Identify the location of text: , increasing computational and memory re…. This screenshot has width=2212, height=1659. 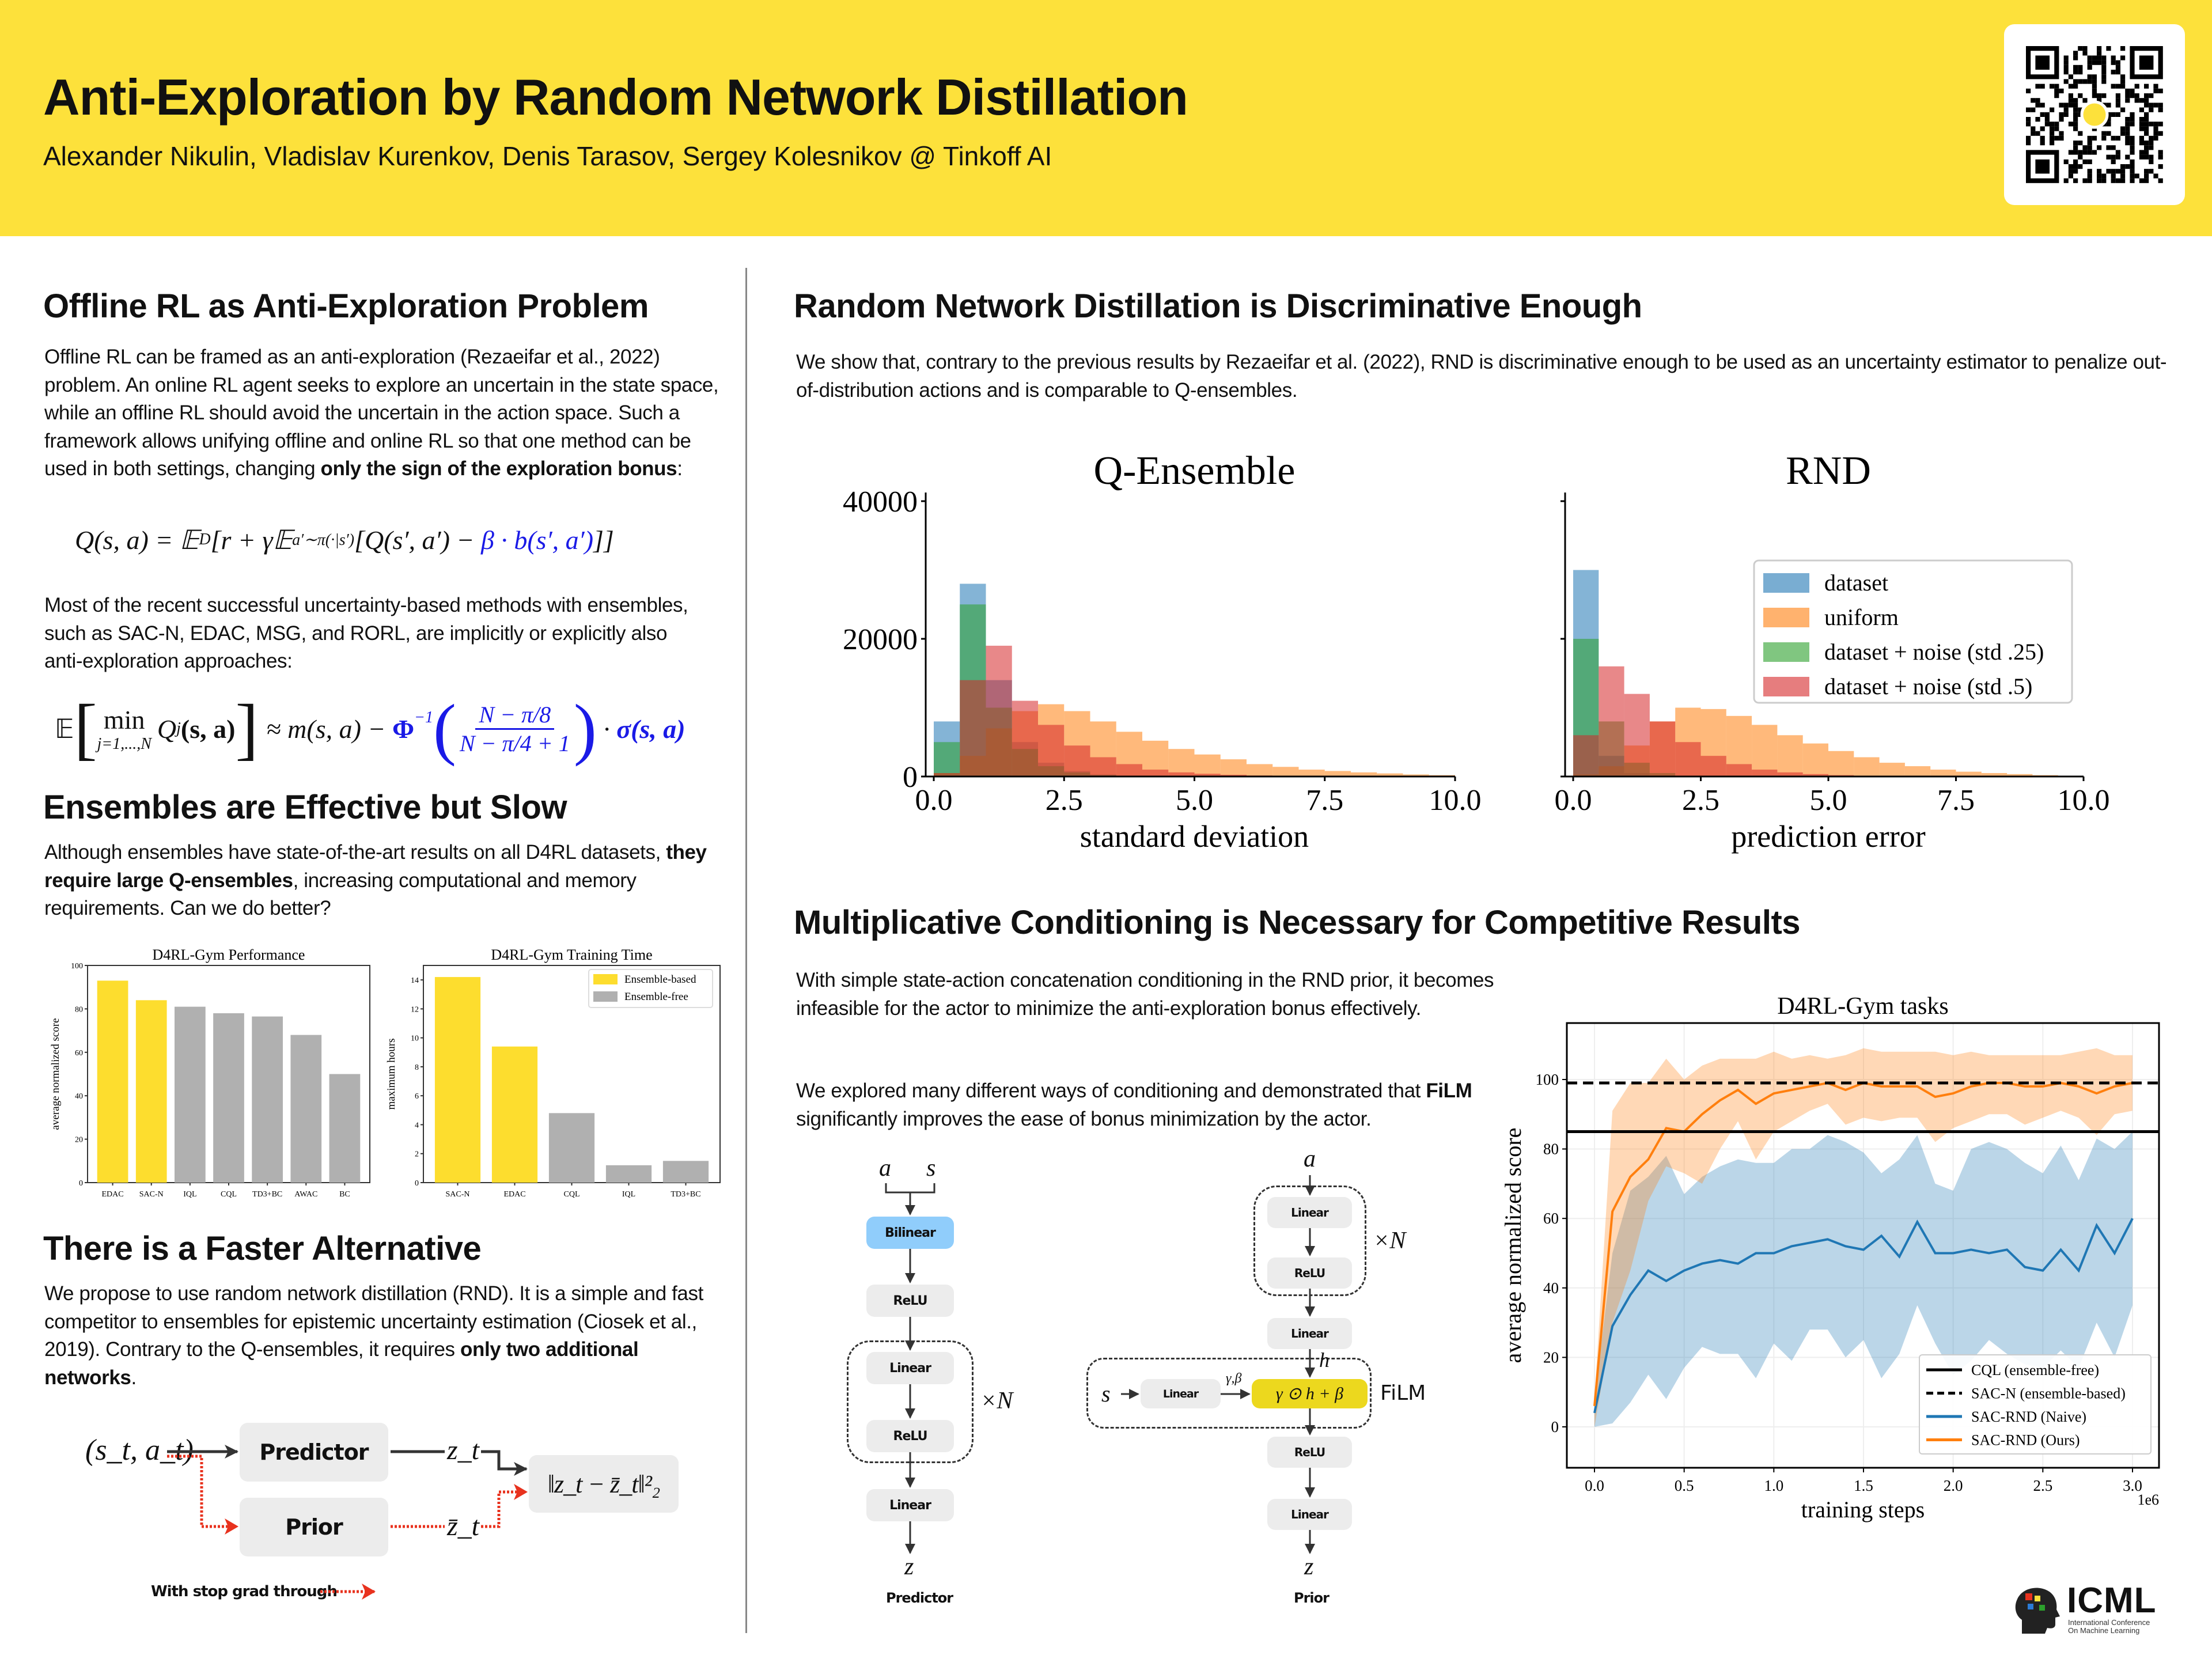
(340, 894).